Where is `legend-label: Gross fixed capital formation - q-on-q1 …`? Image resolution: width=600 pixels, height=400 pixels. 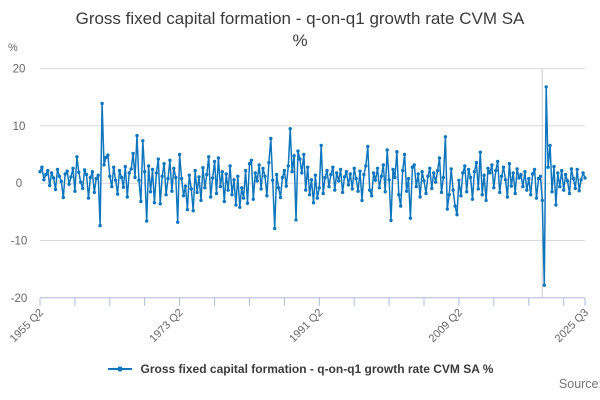
legend-label: Gross fixed capital formation - q-on-q1 … is located at coordinates (317, 369).